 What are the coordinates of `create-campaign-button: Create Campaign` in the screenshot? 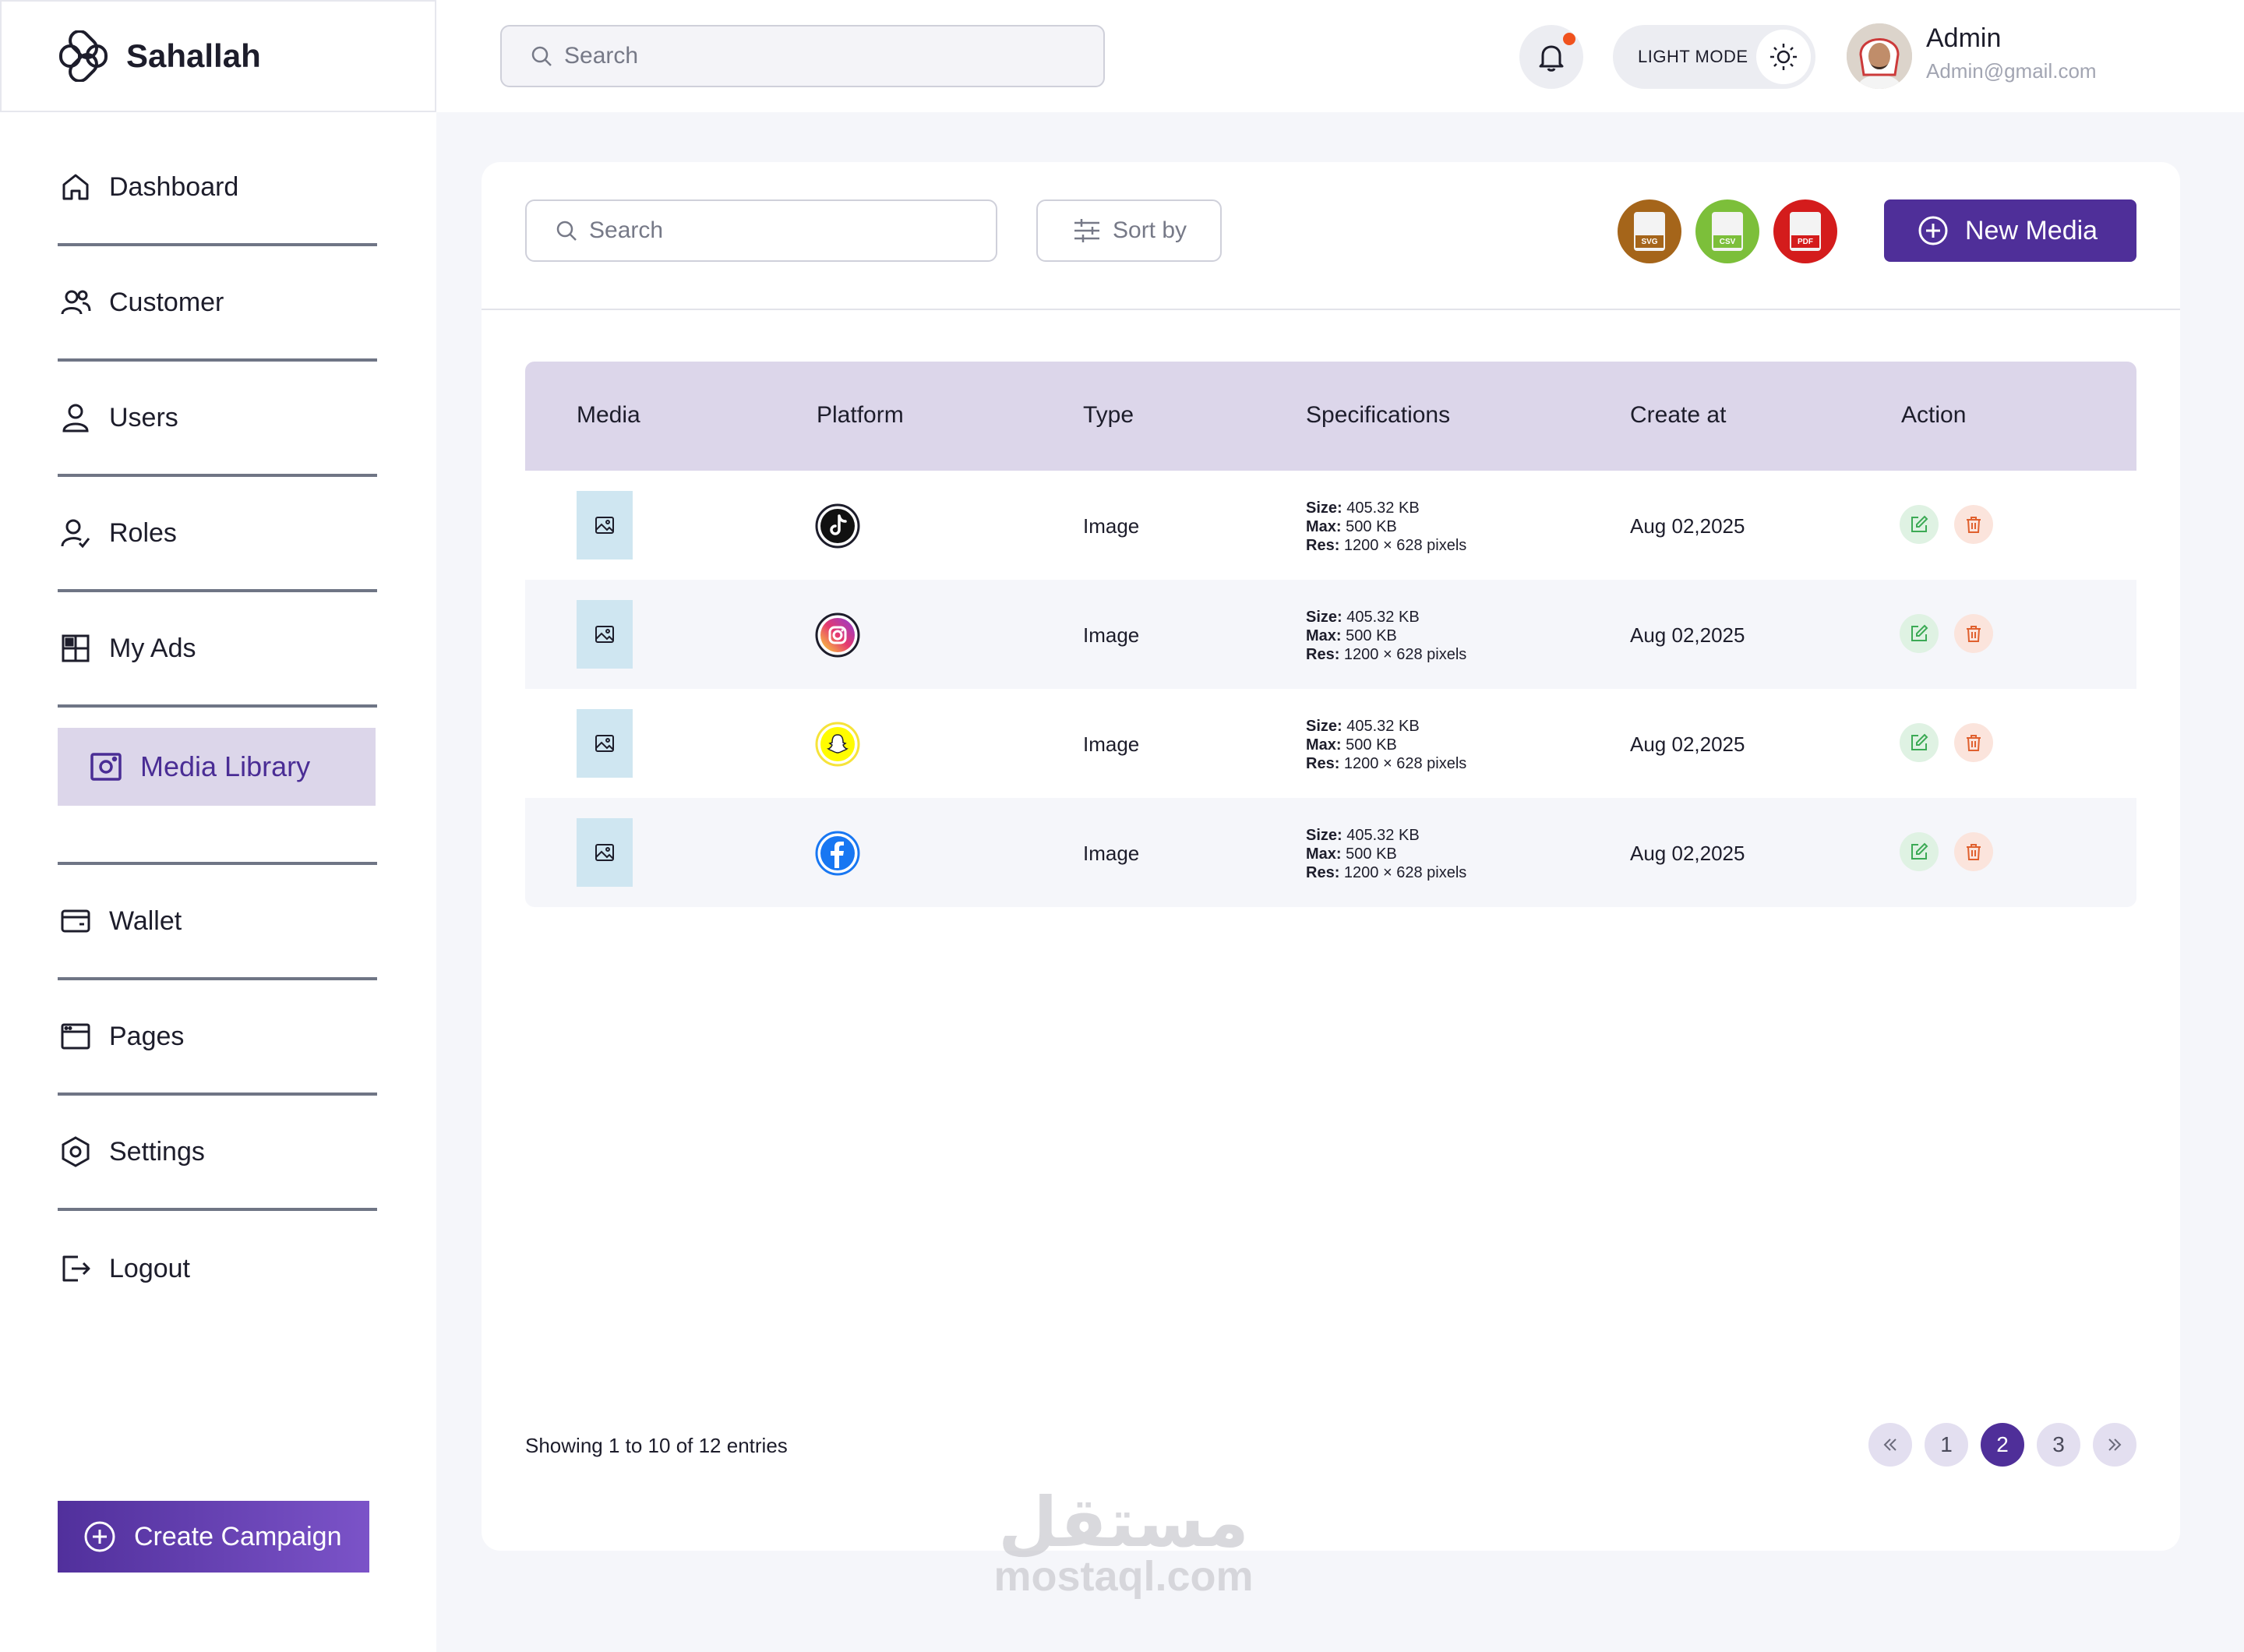 It's located at (213, 1537).